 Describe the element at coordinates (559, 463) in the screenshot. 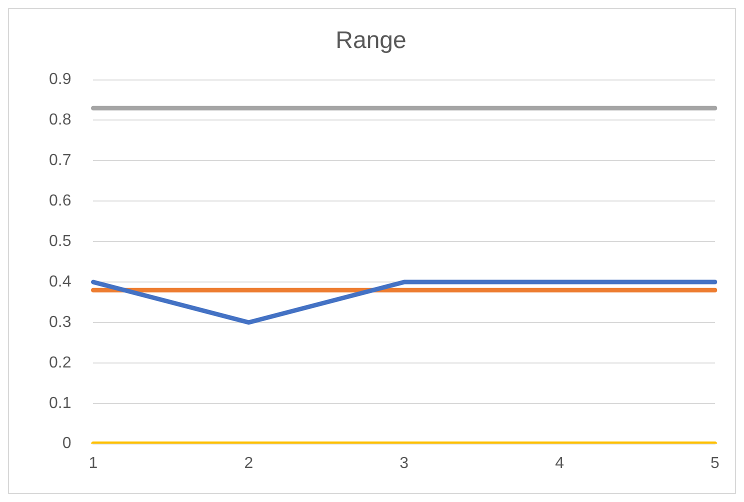

I see `x-tick-label: 4` at that location.